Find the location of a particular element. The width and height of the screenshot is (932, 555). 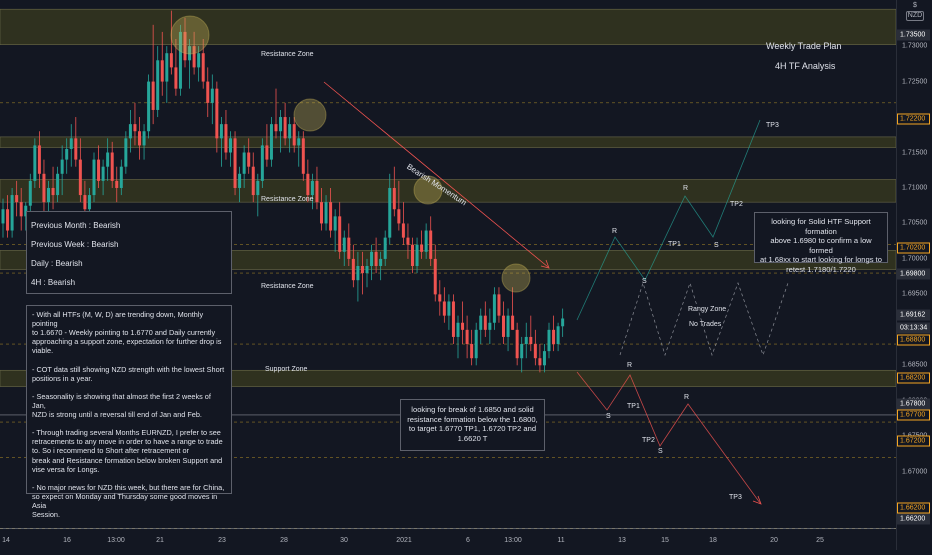

marker-s4: S is located at coordinates (660, 451).